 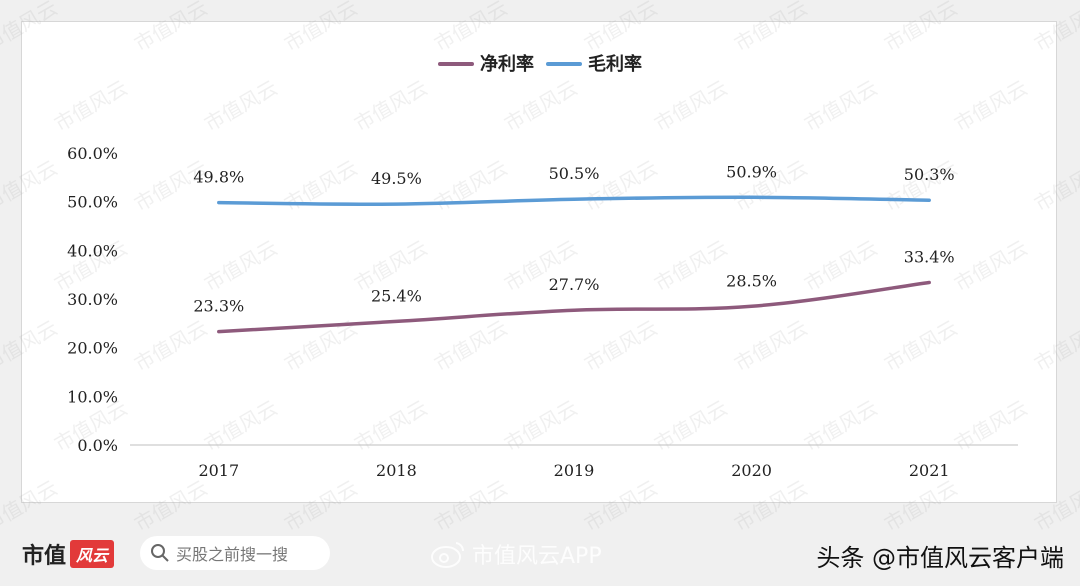 I want to click on y-tick-label: 30.0%, so click(x=92, y=299).